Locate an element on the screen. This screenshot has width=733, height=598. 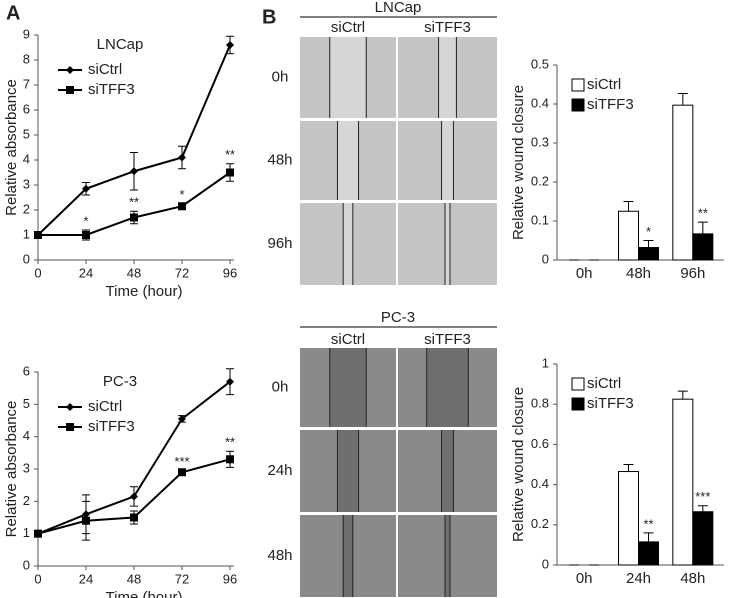
micrograph-title: LNCap is located at coordinates (398, 8).